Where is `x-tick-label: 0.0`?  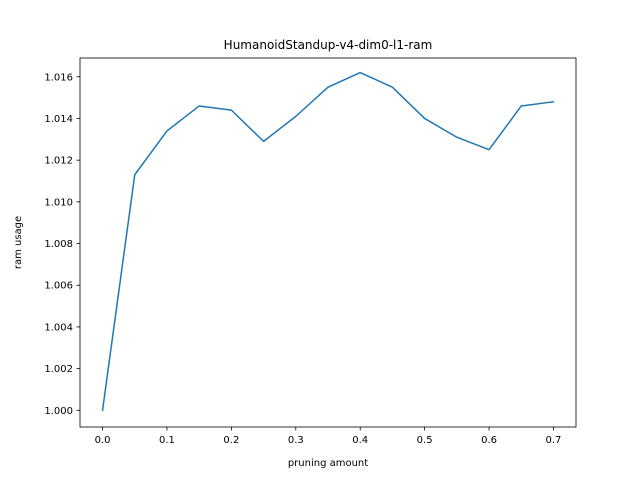 x-tick-label: 0.0 is located at coordinates (103, 440).